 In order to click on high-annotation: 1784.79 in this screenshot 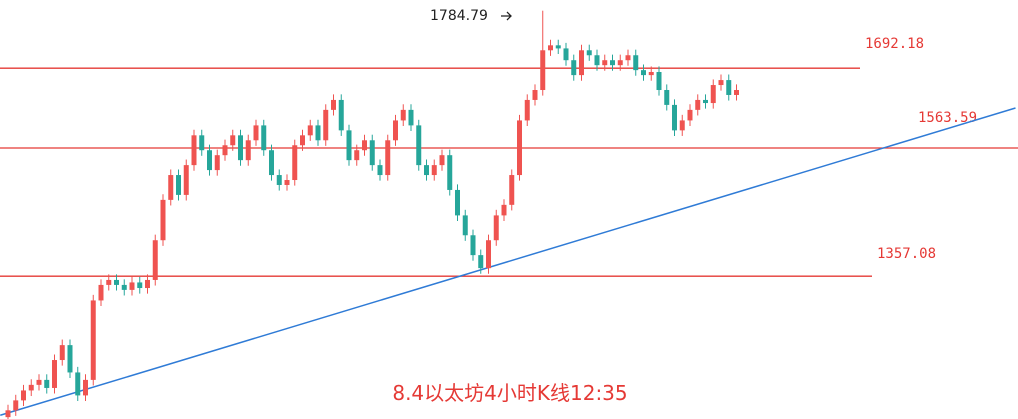, I will do `click(459, 16)`.